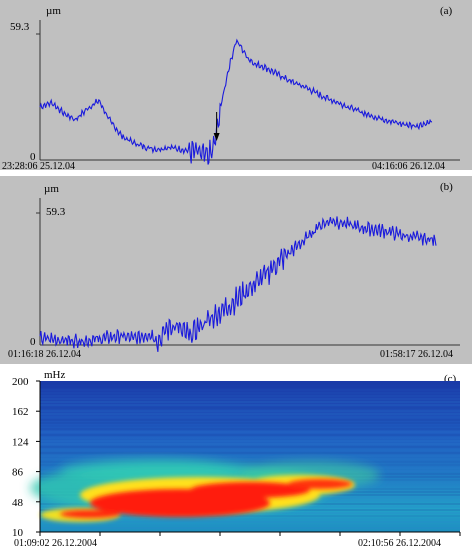 Image resolution: width=472 pixels, height=550 pixels. Describe the element at coordinates (38, 166) in the screenshot. I see `panel-a-x-start: 23:28:06 25.12.04` at that location.